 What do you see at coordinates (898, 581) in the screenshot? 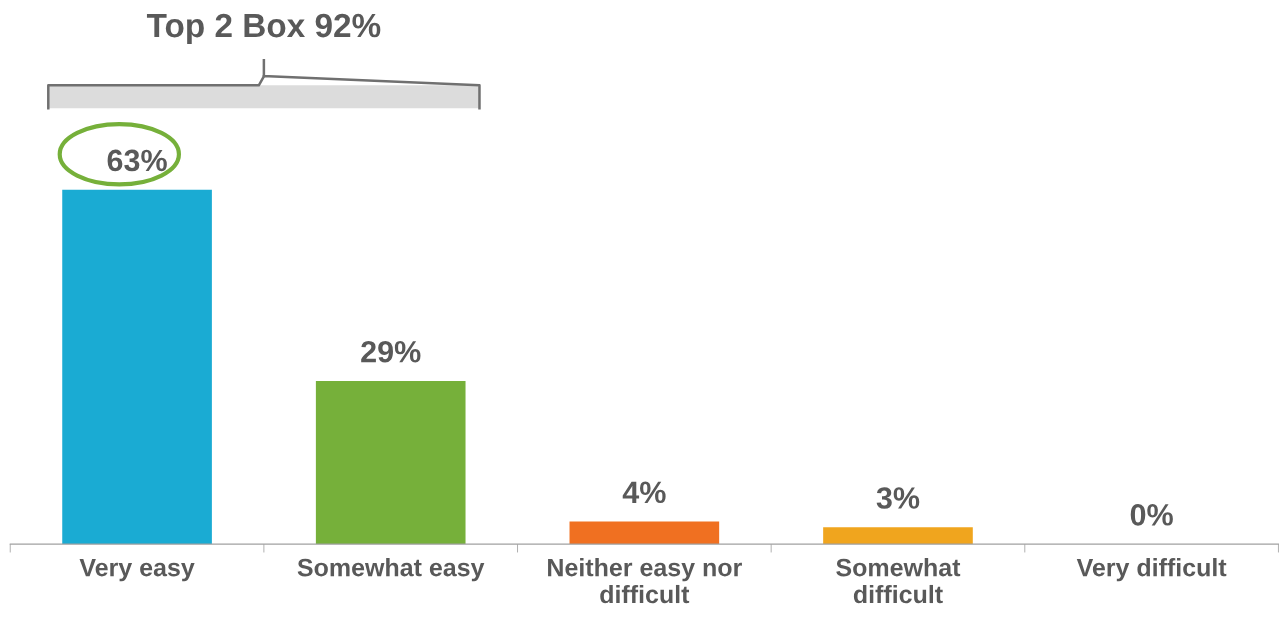
I see `x-tick-label: Somewhat difficult` at bounding box center [898, 581].